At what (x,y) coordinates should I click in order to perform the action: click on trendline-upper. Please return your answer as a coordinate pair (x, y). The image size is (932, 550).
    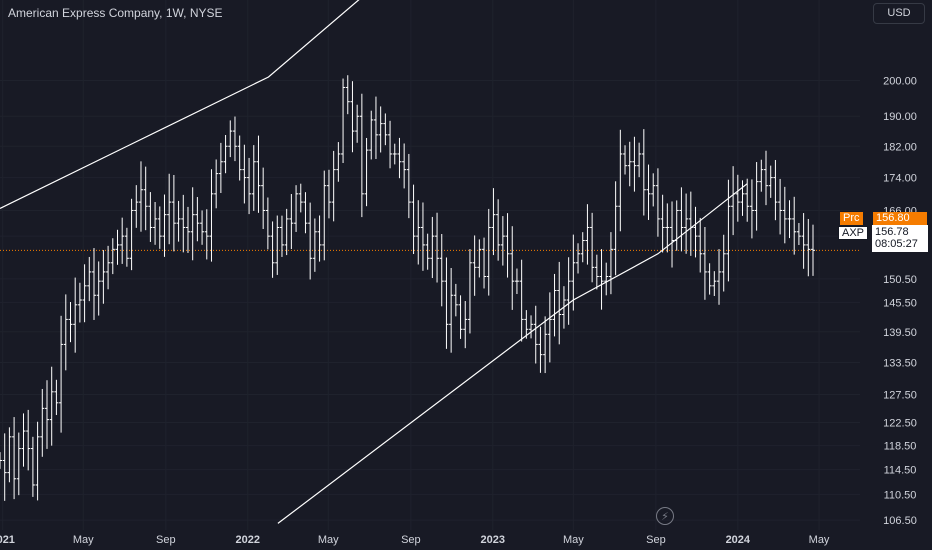
    Looking at the image, I should click on (180, 104).